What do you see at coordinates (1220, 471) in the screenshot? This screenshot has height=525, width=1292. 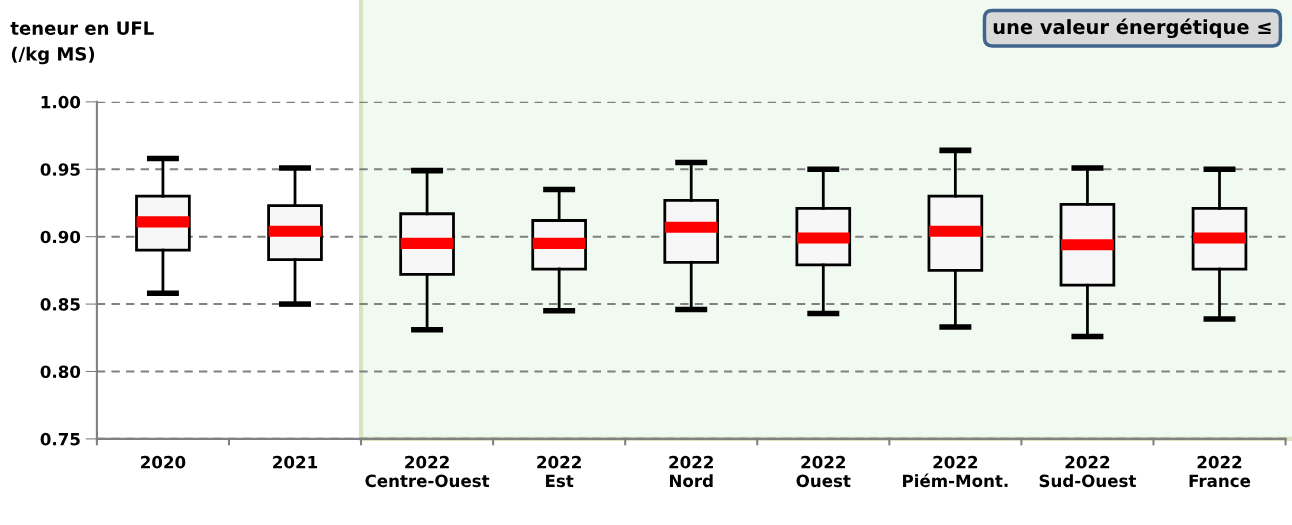 I see `x-tick-label: 2022 France` at bounding box center [1220, 471].